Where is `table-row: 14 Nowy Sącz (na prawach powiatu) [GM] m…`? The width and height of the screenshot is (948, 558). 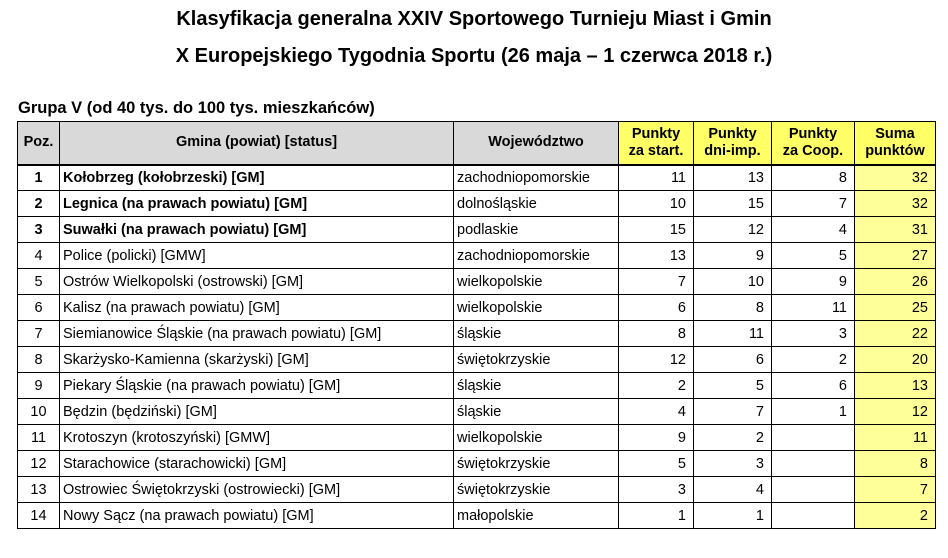
table-row: 14 Nowy Sącz (na prawach powiatu) [GM] m… is located at coordinates (476, 515).